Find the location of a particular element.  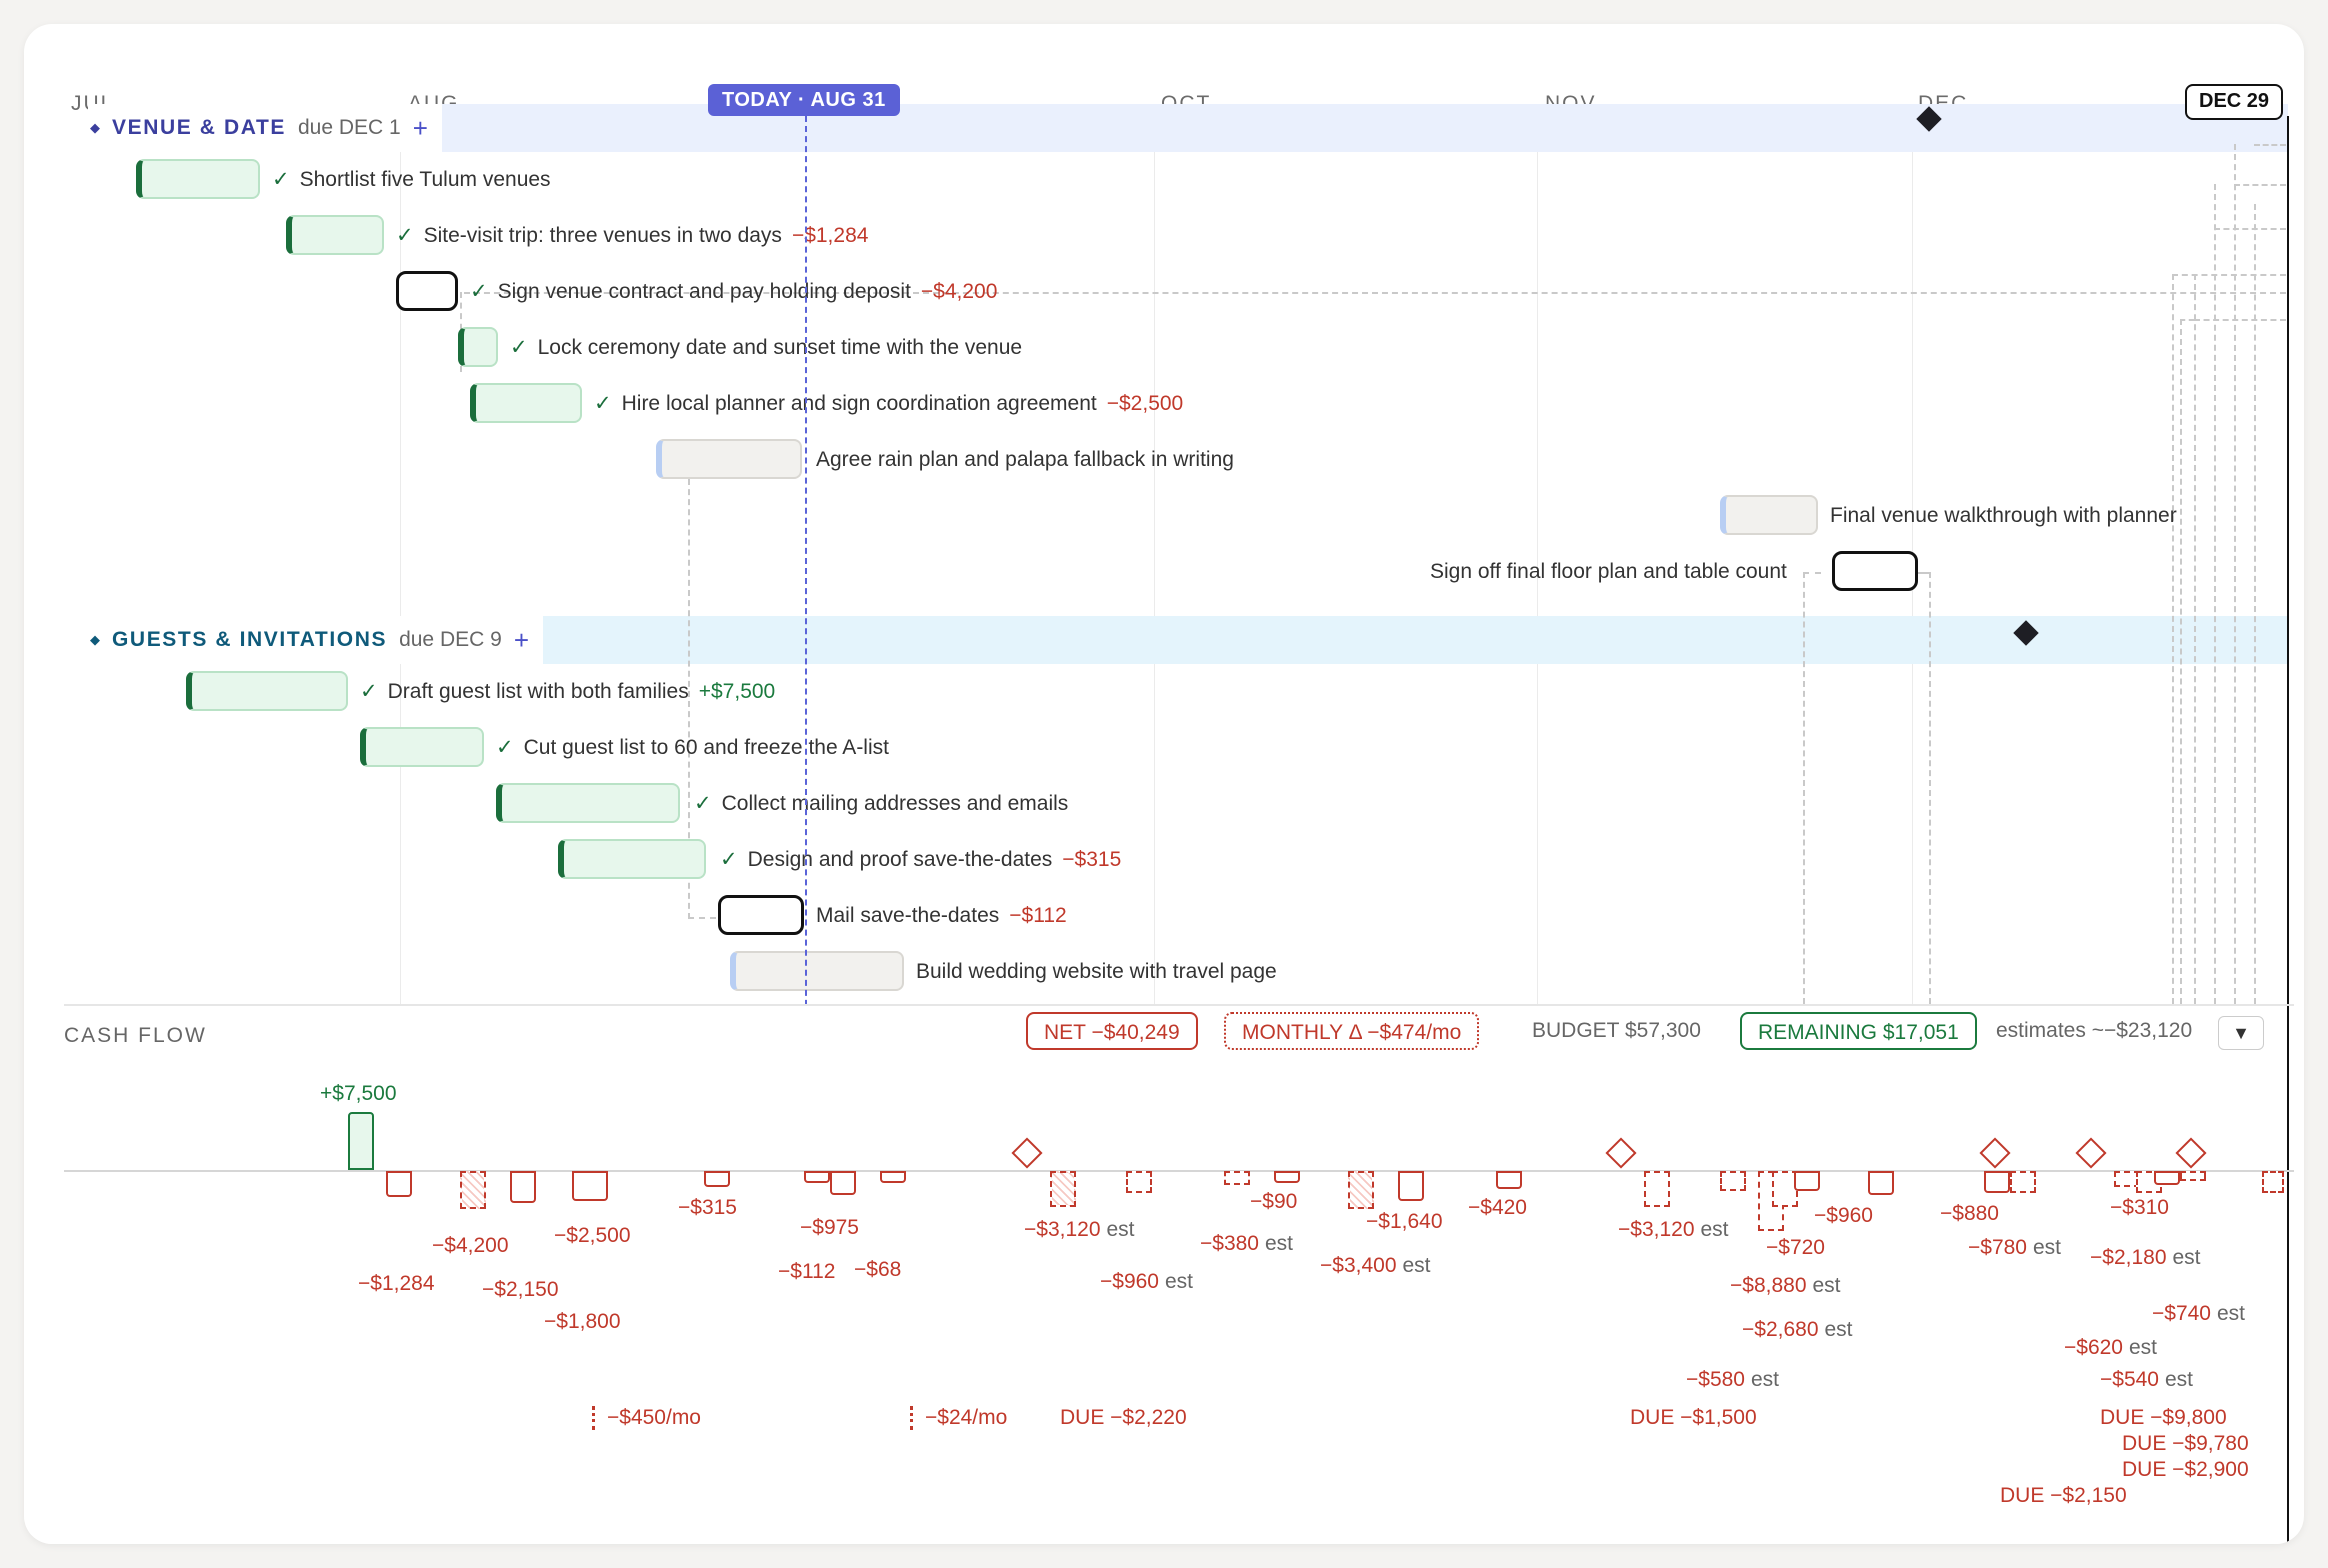

task-row: ✓ Design and proof save-the-dates −$315 is located at coordinates (920, 860).